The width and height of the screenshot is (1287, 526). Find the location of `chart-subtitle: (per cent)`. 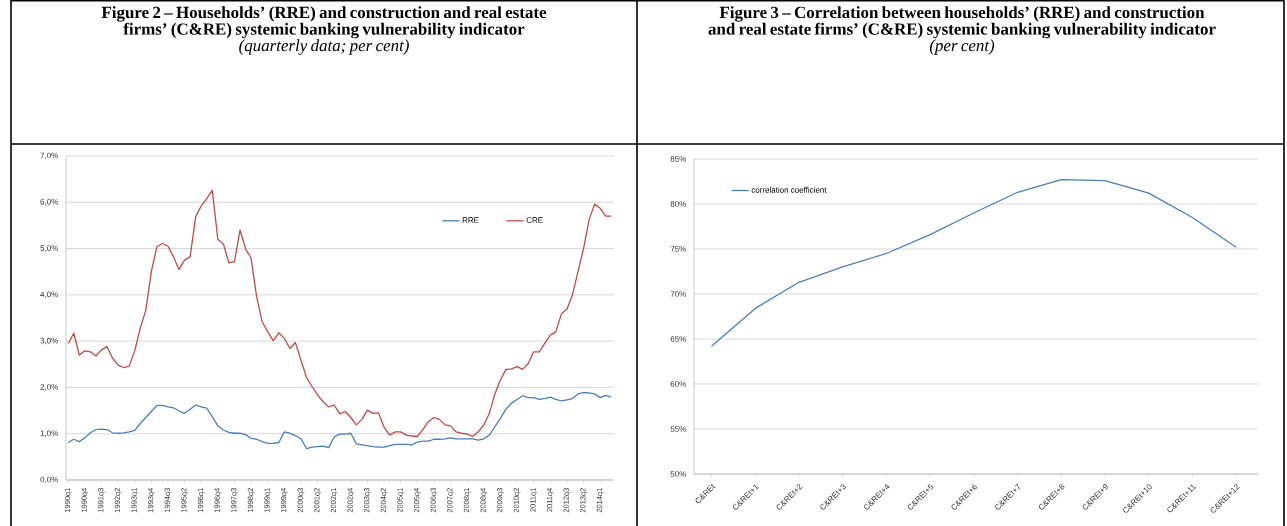

chart-subtitle: (per cent) is located at coordinates (962, 47).